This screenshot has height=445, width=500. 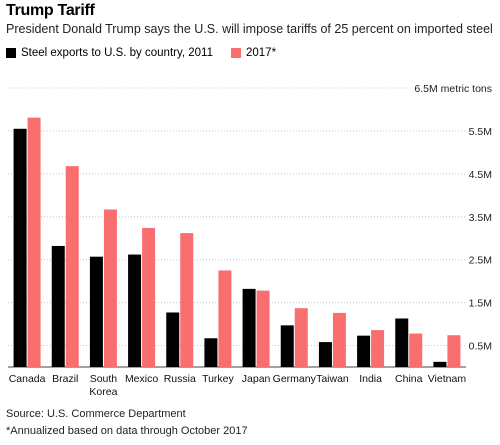 I want to click on bar-2011-brazil, so click(x=58, y=306).